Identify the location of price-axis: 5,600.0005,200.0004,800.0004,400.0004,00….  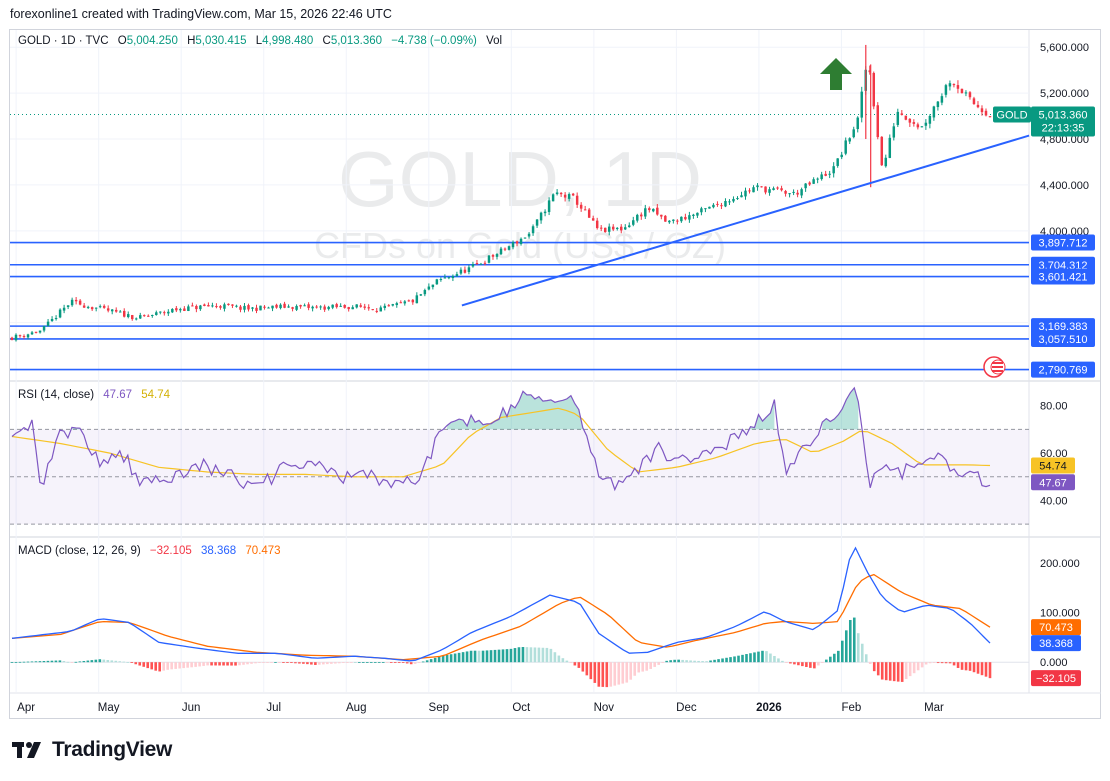
(1044, 364).